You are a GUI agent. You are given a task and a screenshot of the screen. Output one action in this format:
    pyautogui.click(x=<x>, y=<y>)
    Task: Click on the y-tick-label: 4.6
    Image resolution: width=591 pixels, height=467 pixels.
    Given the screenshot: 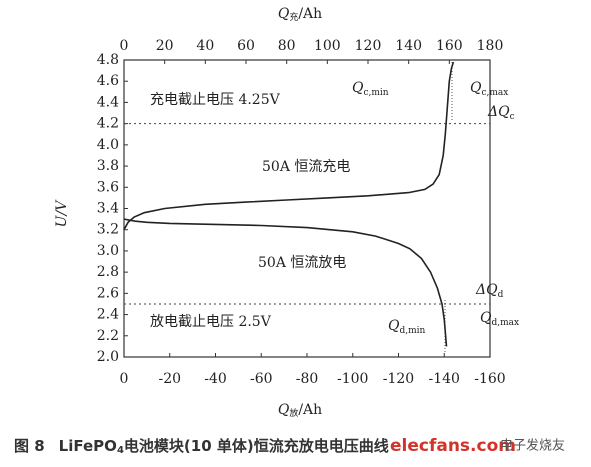 What is the action you would take?
    pyautogui.click(x=108, y=81)
    